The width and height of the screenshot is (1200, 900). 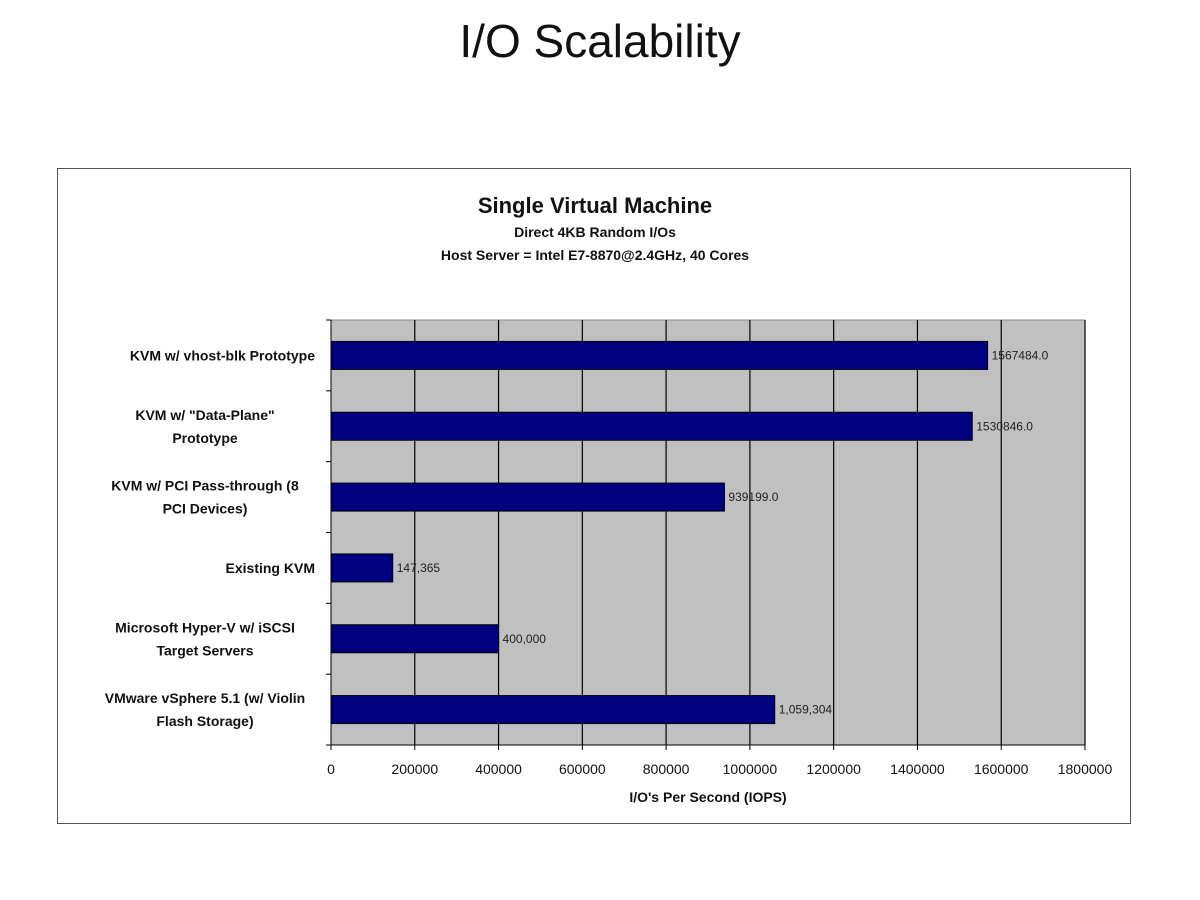 I want to click on x-tick-label: 1200000, so click(x=833, y=769).